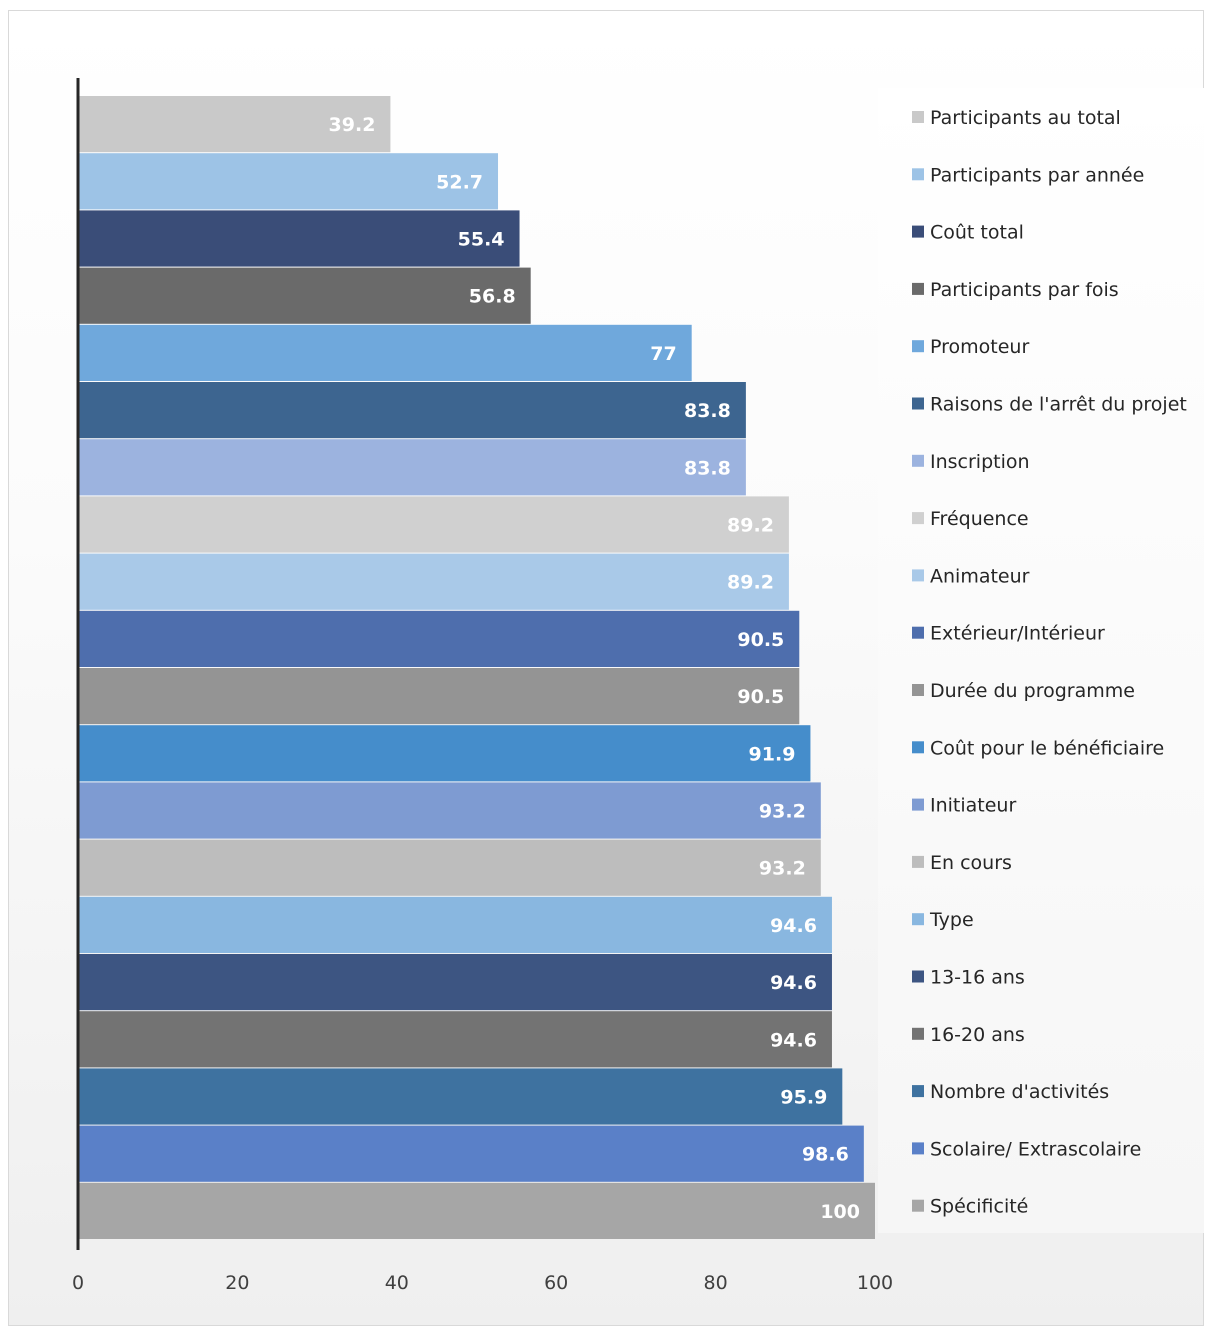  Describe the element at coordinates (825, 1155) in the screenshot. I see `bar-value-label: 98.6` at that location.